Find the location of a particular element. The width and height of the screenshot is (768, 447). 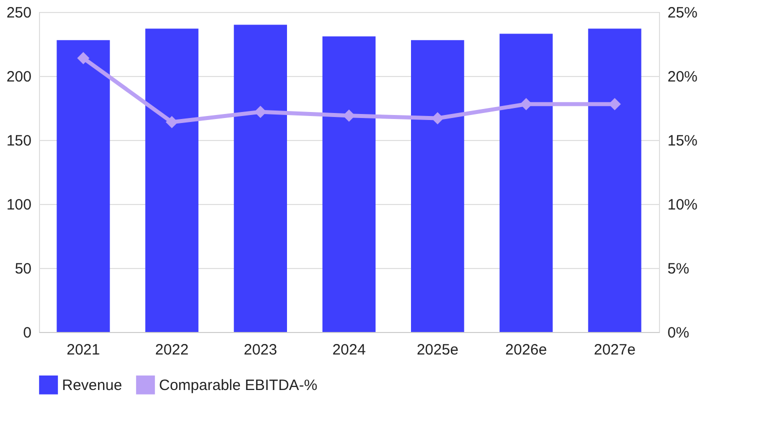

y2-tick-label: 10% is located at coordinates (683, 205).